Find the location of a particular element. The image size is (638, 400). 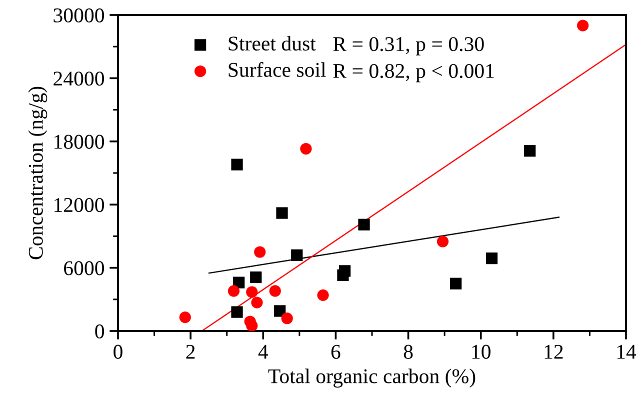

x-tick-label: 12 is located at coordinates (553, 351).